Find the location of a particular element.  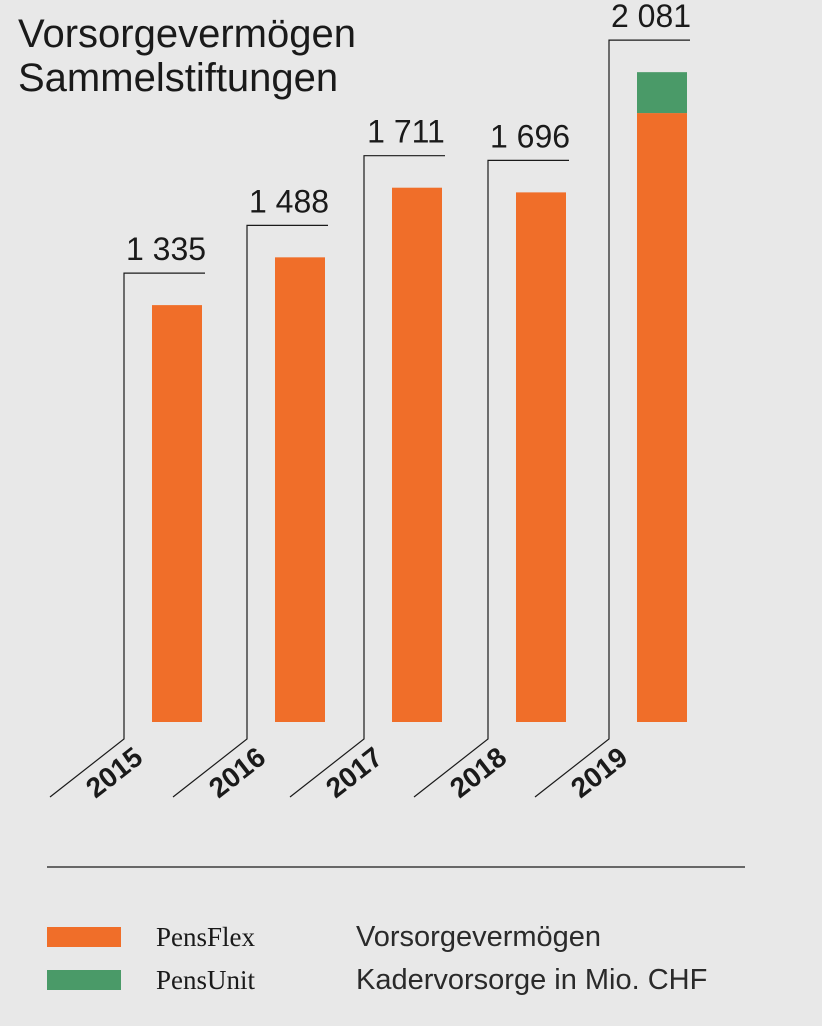

legend-label-pensflex: PensFlex is located at coordinates (206, 937).